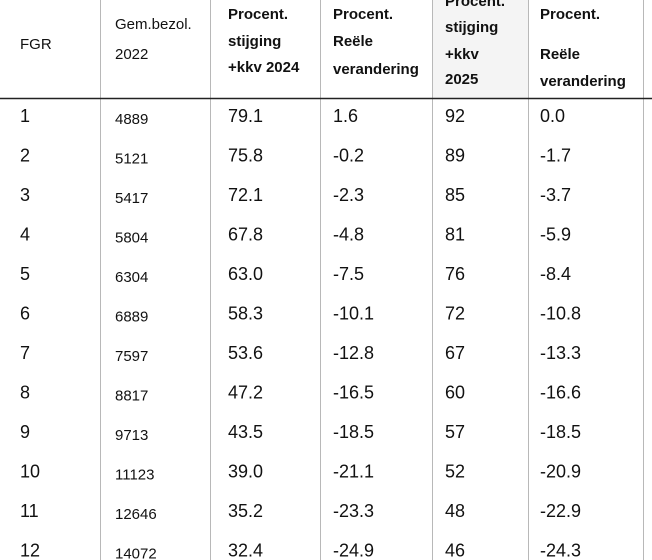 Image resolution: width=652 pixels, height=560 pixels. I want to click on cell-text: 8817, so click(131, 395).